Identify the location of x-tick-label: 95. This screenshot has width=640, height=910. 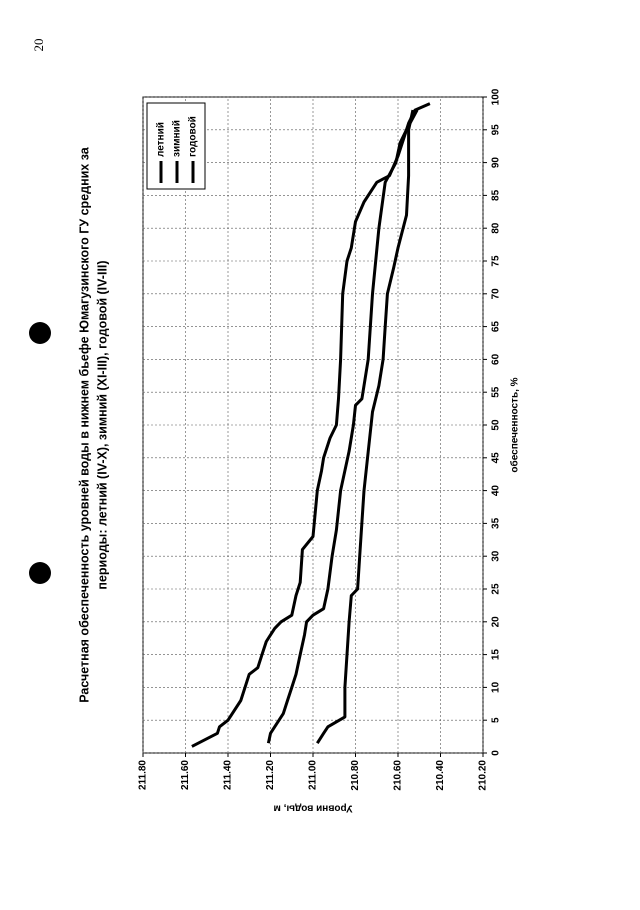
(496, 130).